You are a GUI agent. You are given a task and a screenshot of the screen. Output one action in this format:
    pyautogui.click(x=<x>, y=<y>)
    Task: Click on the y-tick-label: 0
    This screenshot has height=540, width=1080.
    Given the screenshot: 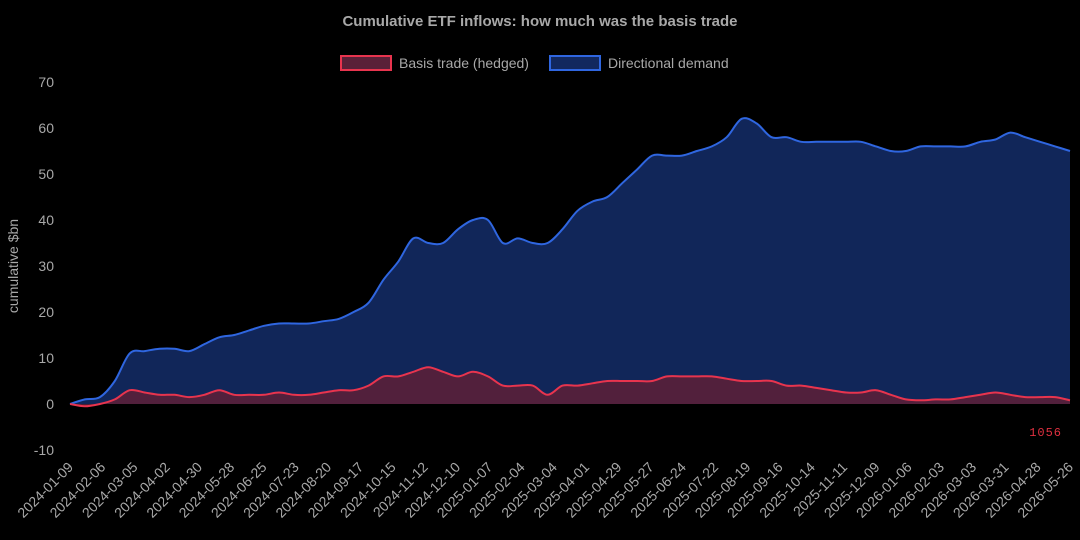 What is the action you would take?
    pyautogui.click(x=50, y=404)
    